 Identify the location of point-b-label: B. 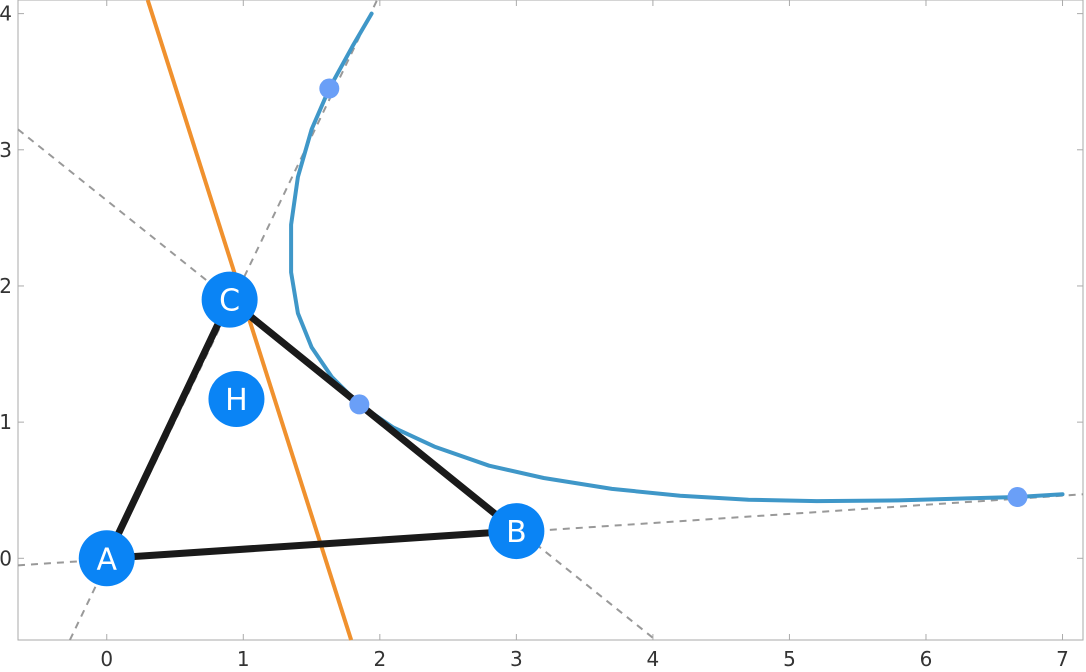
(516, 532).